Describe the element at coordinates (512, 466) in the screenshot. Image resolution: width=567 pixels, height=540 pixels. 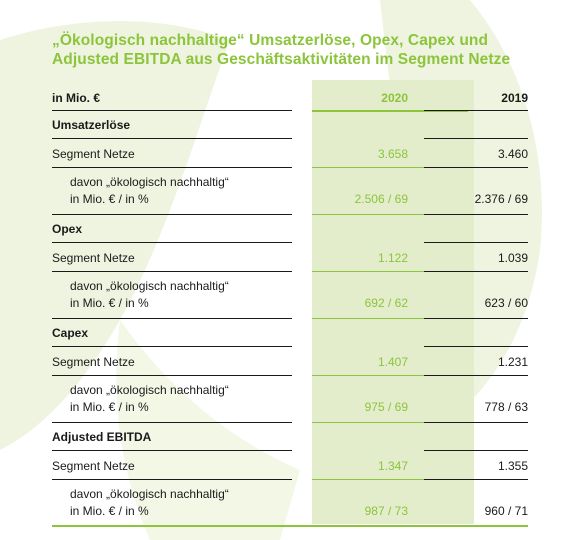
I see `value-2019: 1.355` at that location.